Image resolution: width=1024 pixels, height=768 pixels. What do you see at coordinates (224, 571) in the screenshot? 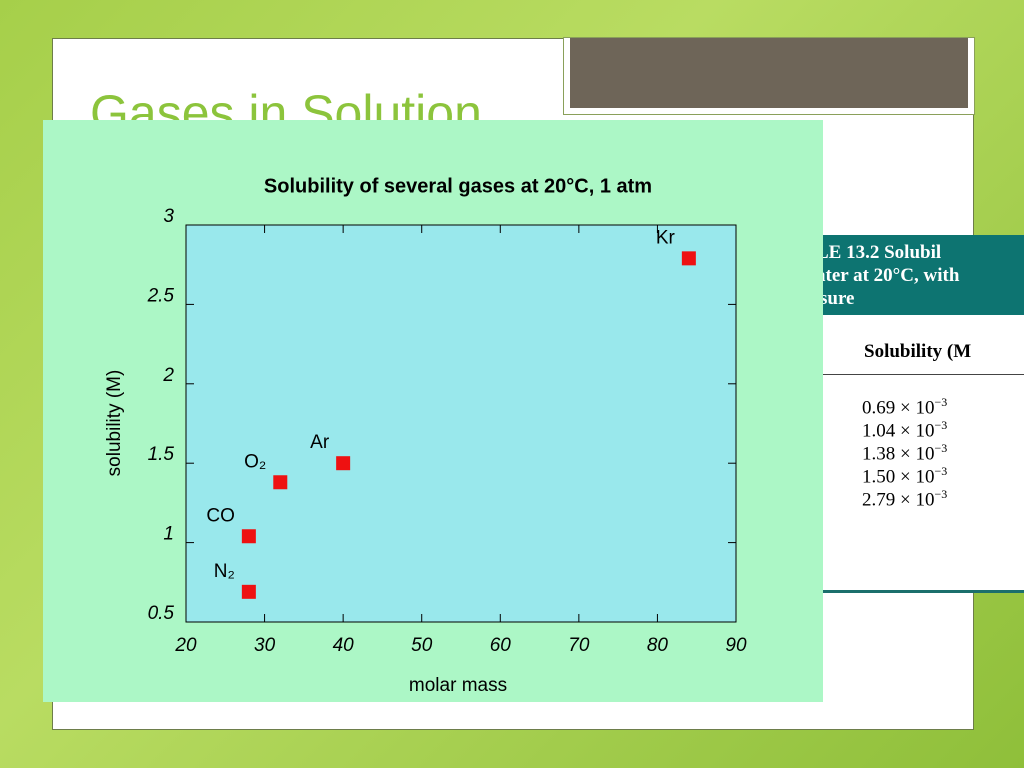
I see `point-label: N₂` at bounding box center [224, 571].